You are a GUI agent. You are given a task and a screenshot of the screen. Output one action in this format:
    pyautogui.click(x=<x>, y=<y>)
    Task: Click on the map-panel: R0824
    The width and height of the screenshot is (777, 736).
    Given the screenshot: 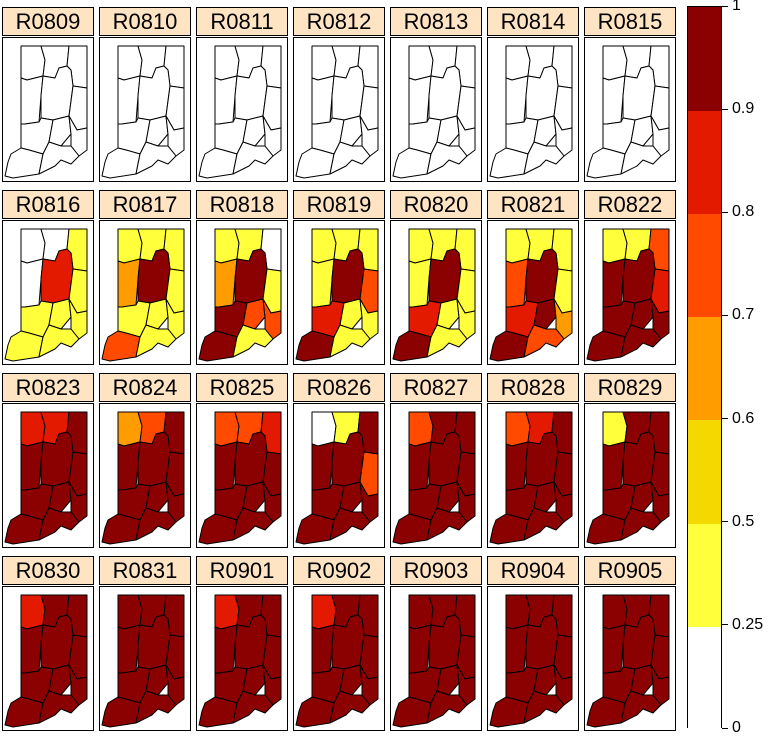 What is the action you would take?
    pyautogui.click(x=144, y=460)
    